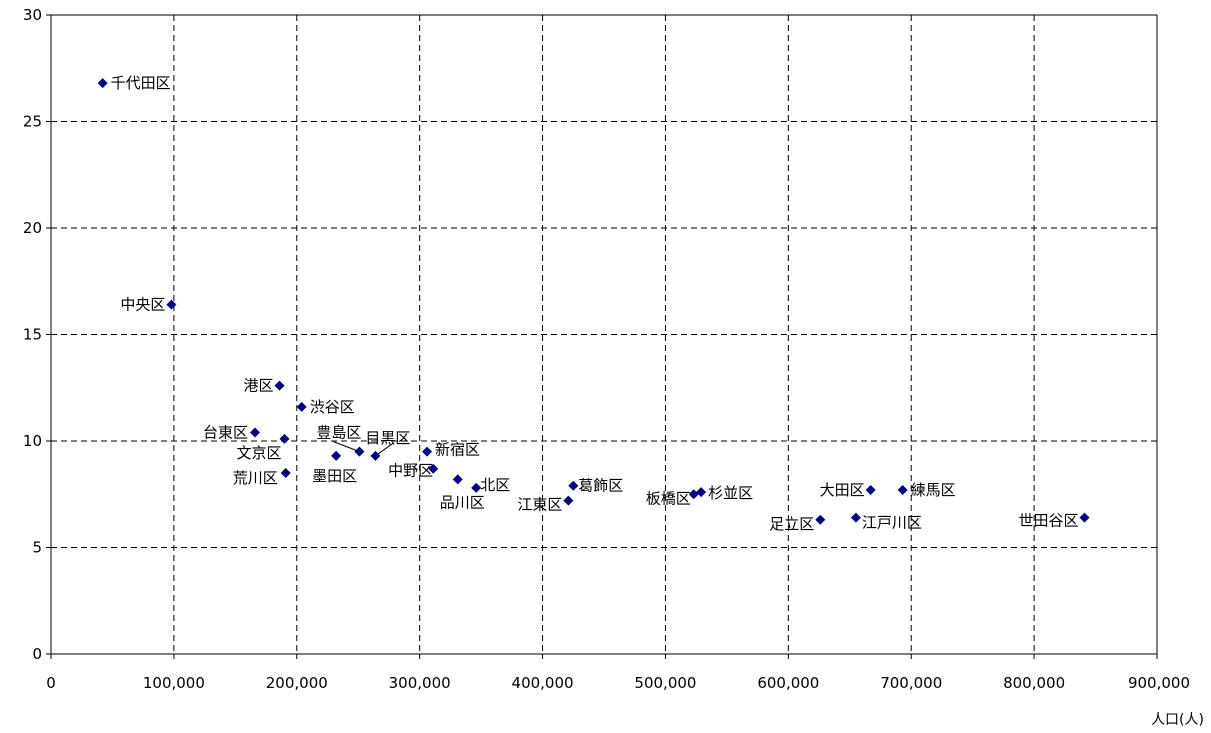 The width and height of the screenshot is (1211, 733). I want to click on x-tick-label: 500,000, so click(665, 683).